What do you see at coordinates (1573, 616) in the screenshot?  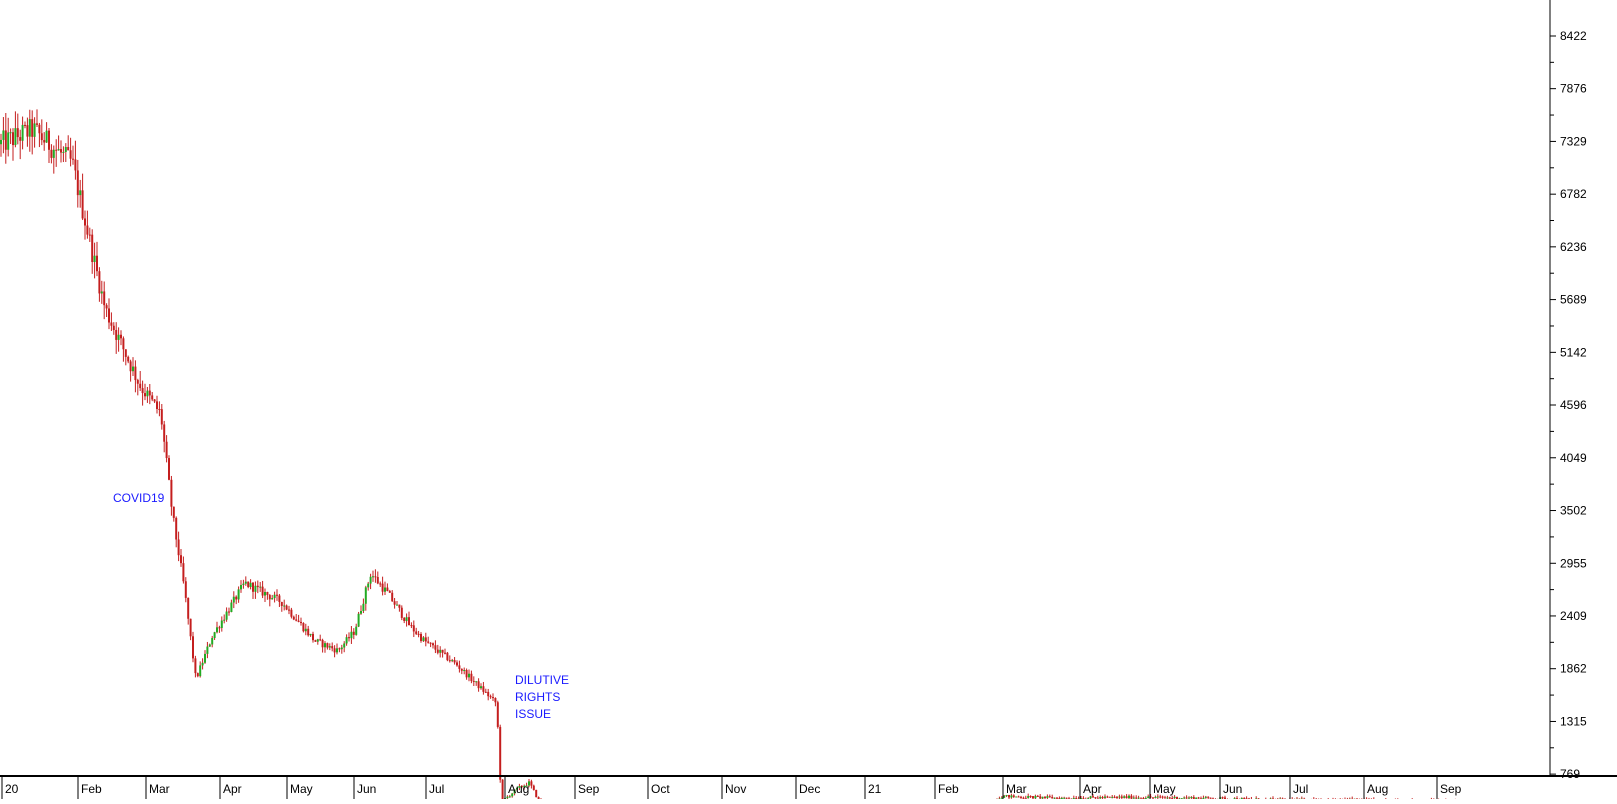 I see `y-tick-label: 2409` at bounding box center [1573, 616].